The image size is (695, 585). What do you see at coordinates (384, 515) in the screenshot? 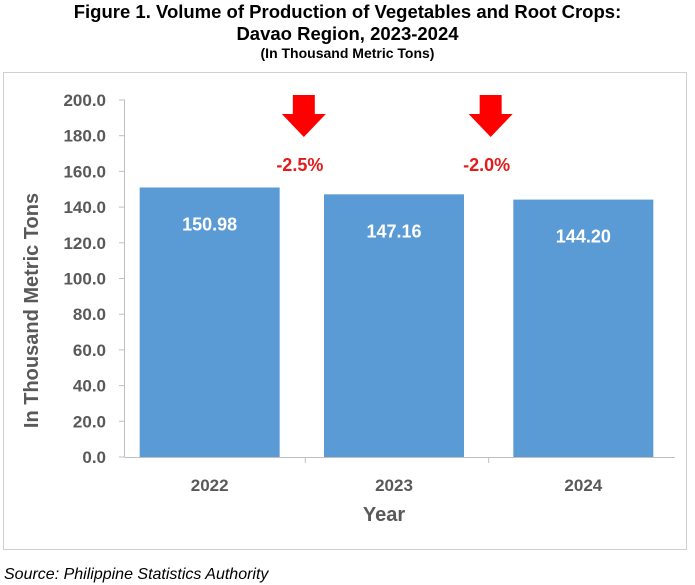
I see `x-axis-title: Year` at bounding box center [384, 515].